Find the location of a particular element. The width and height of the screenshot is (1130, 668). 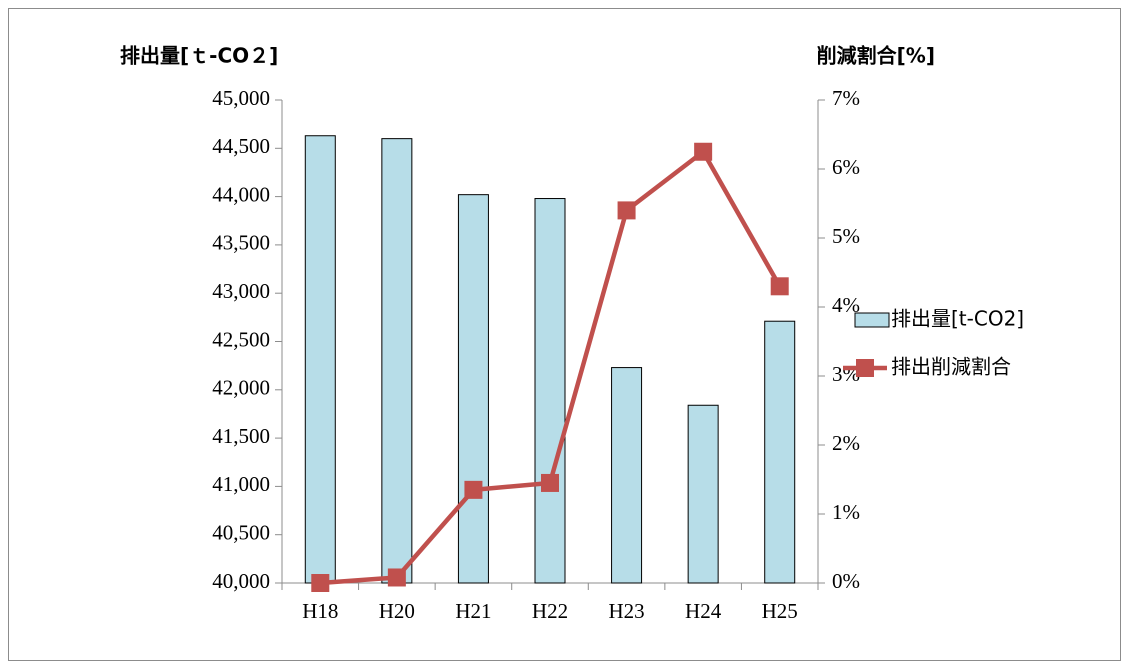

legend-label: 排出削減割合 is located at coordinates (951, 367).